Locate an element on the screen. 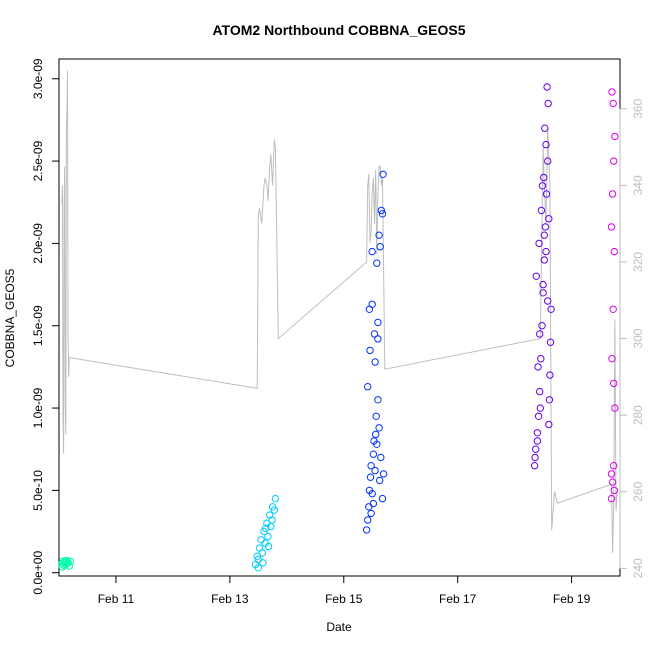 The image size is (650, 650). y-tick-label: 3.0e-09 is located at coordinates (38, 78).